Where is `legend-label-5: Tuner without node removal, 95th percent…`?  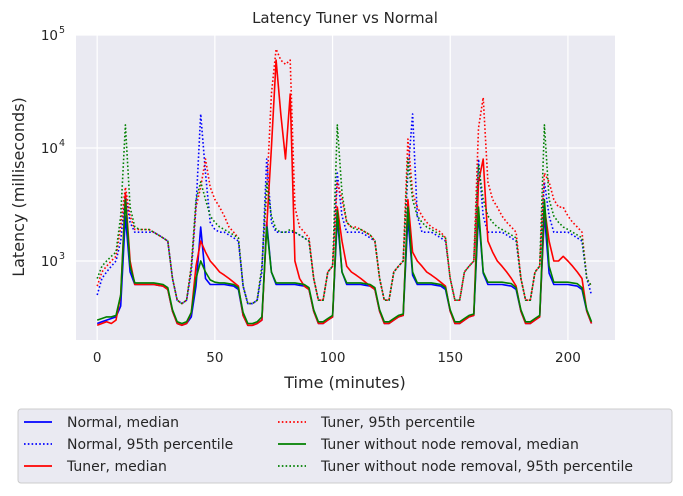 legend-label-5: Tuner without node removal, 95th percent… is located at coordinates (476, 467).